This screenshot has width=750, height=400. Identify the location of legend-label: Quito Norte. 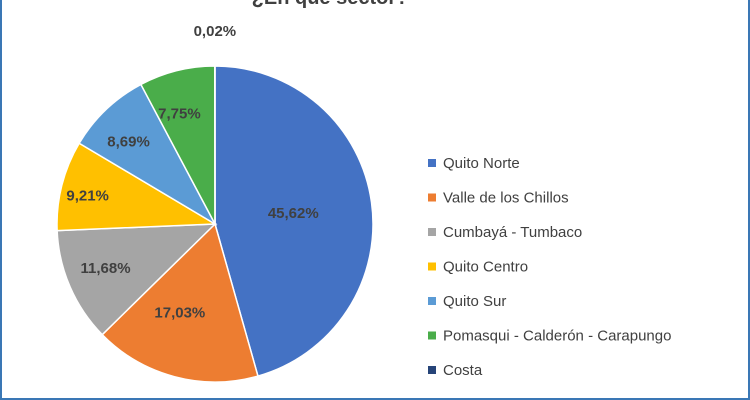
(481, 163).